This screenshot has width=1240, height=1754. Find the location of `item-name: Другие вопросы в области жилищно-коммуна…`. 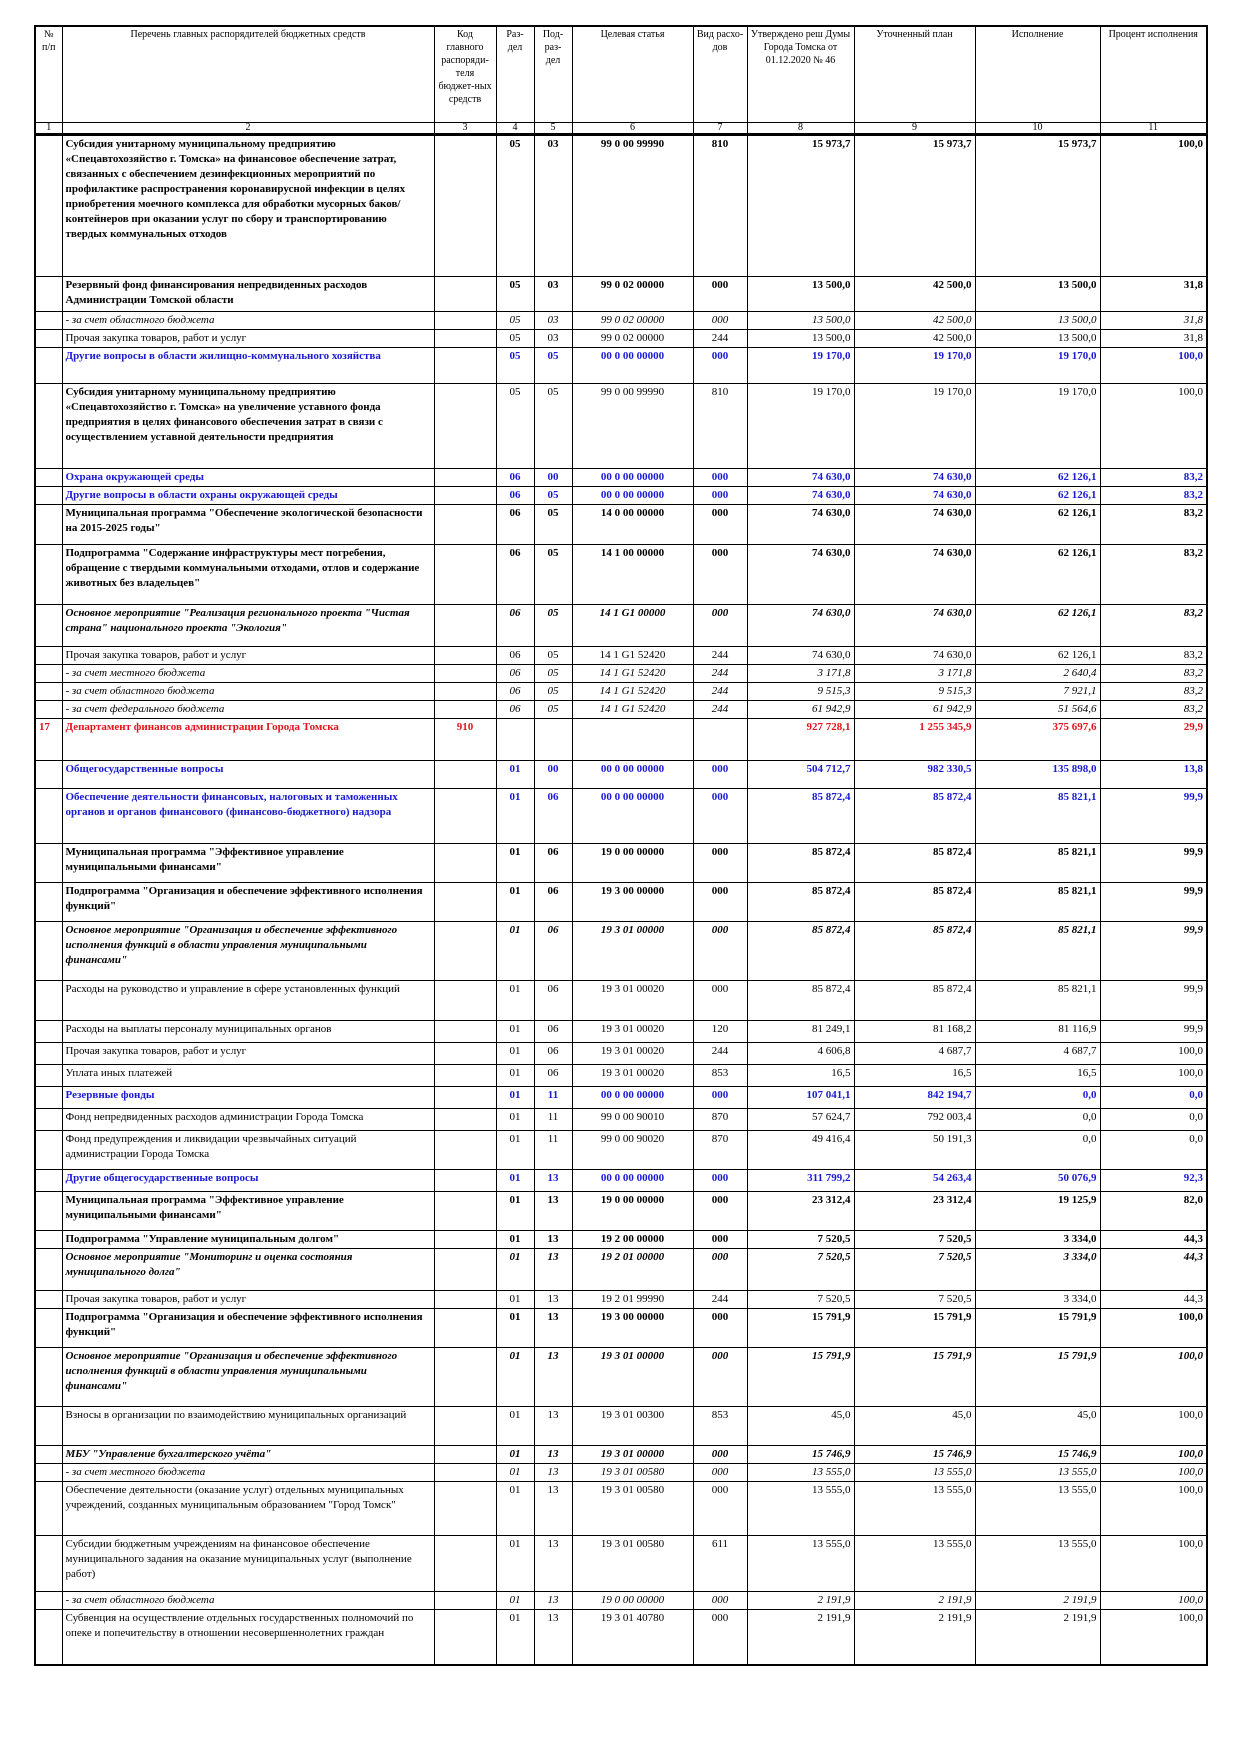

item-name: Другие вопросы в области жилищно-коммуна… is located at coordinates (248, 365).